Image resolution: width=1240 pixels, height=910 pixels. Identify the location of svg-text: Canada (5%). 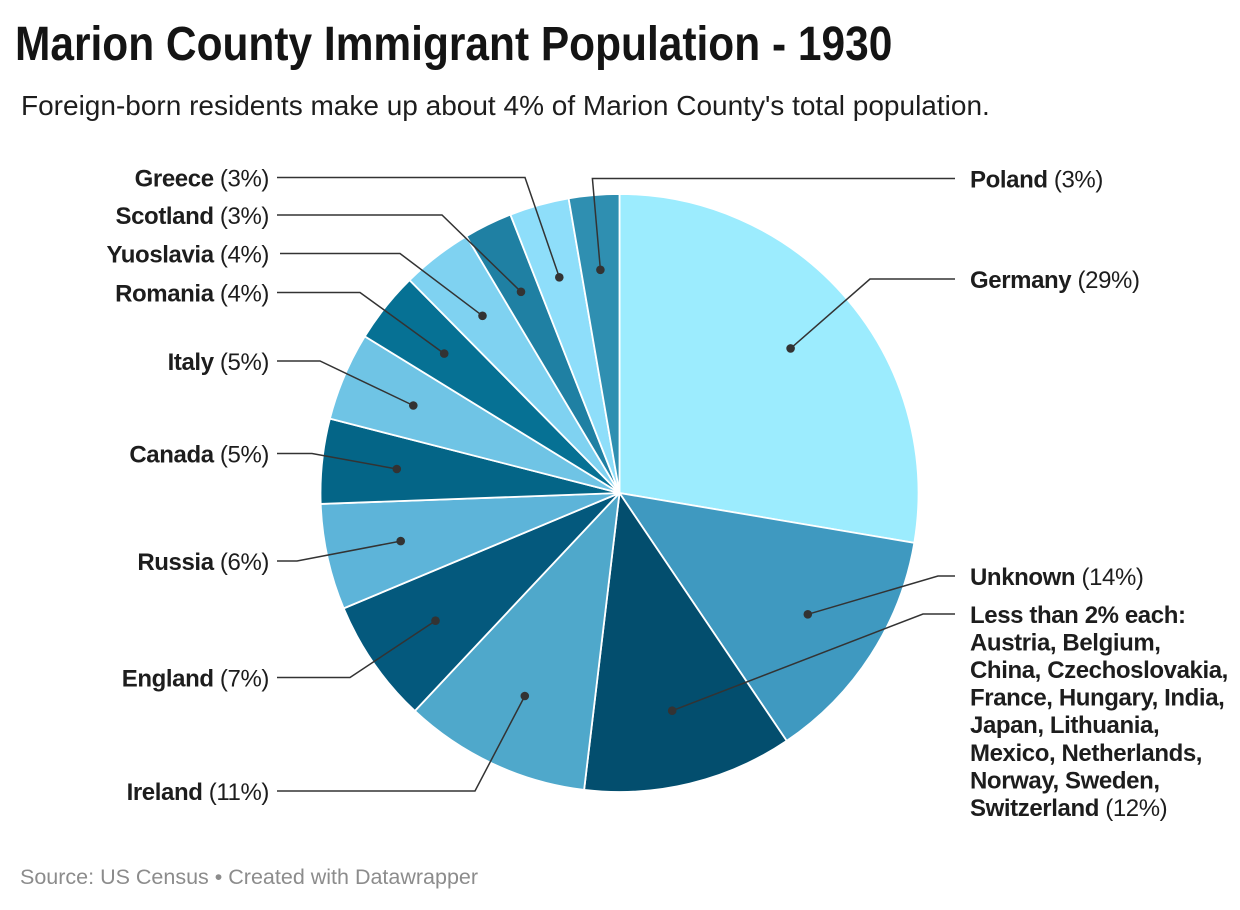
(199, 454).